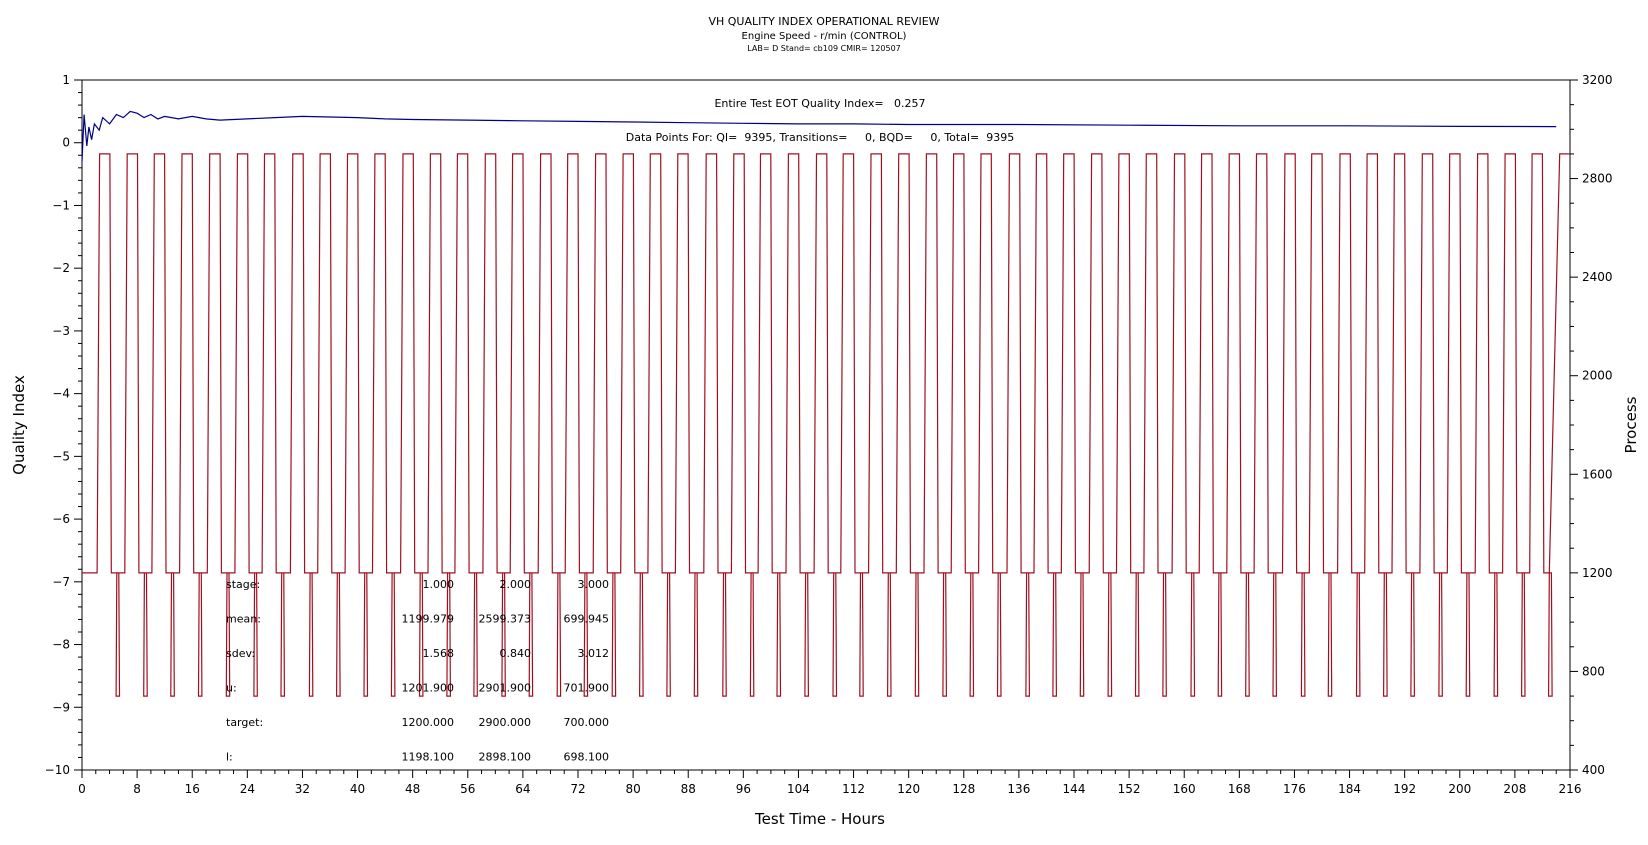  Describe the element at coordinates (522, 789) in the screenshot. I see `x-tick-label: 64` at that location.